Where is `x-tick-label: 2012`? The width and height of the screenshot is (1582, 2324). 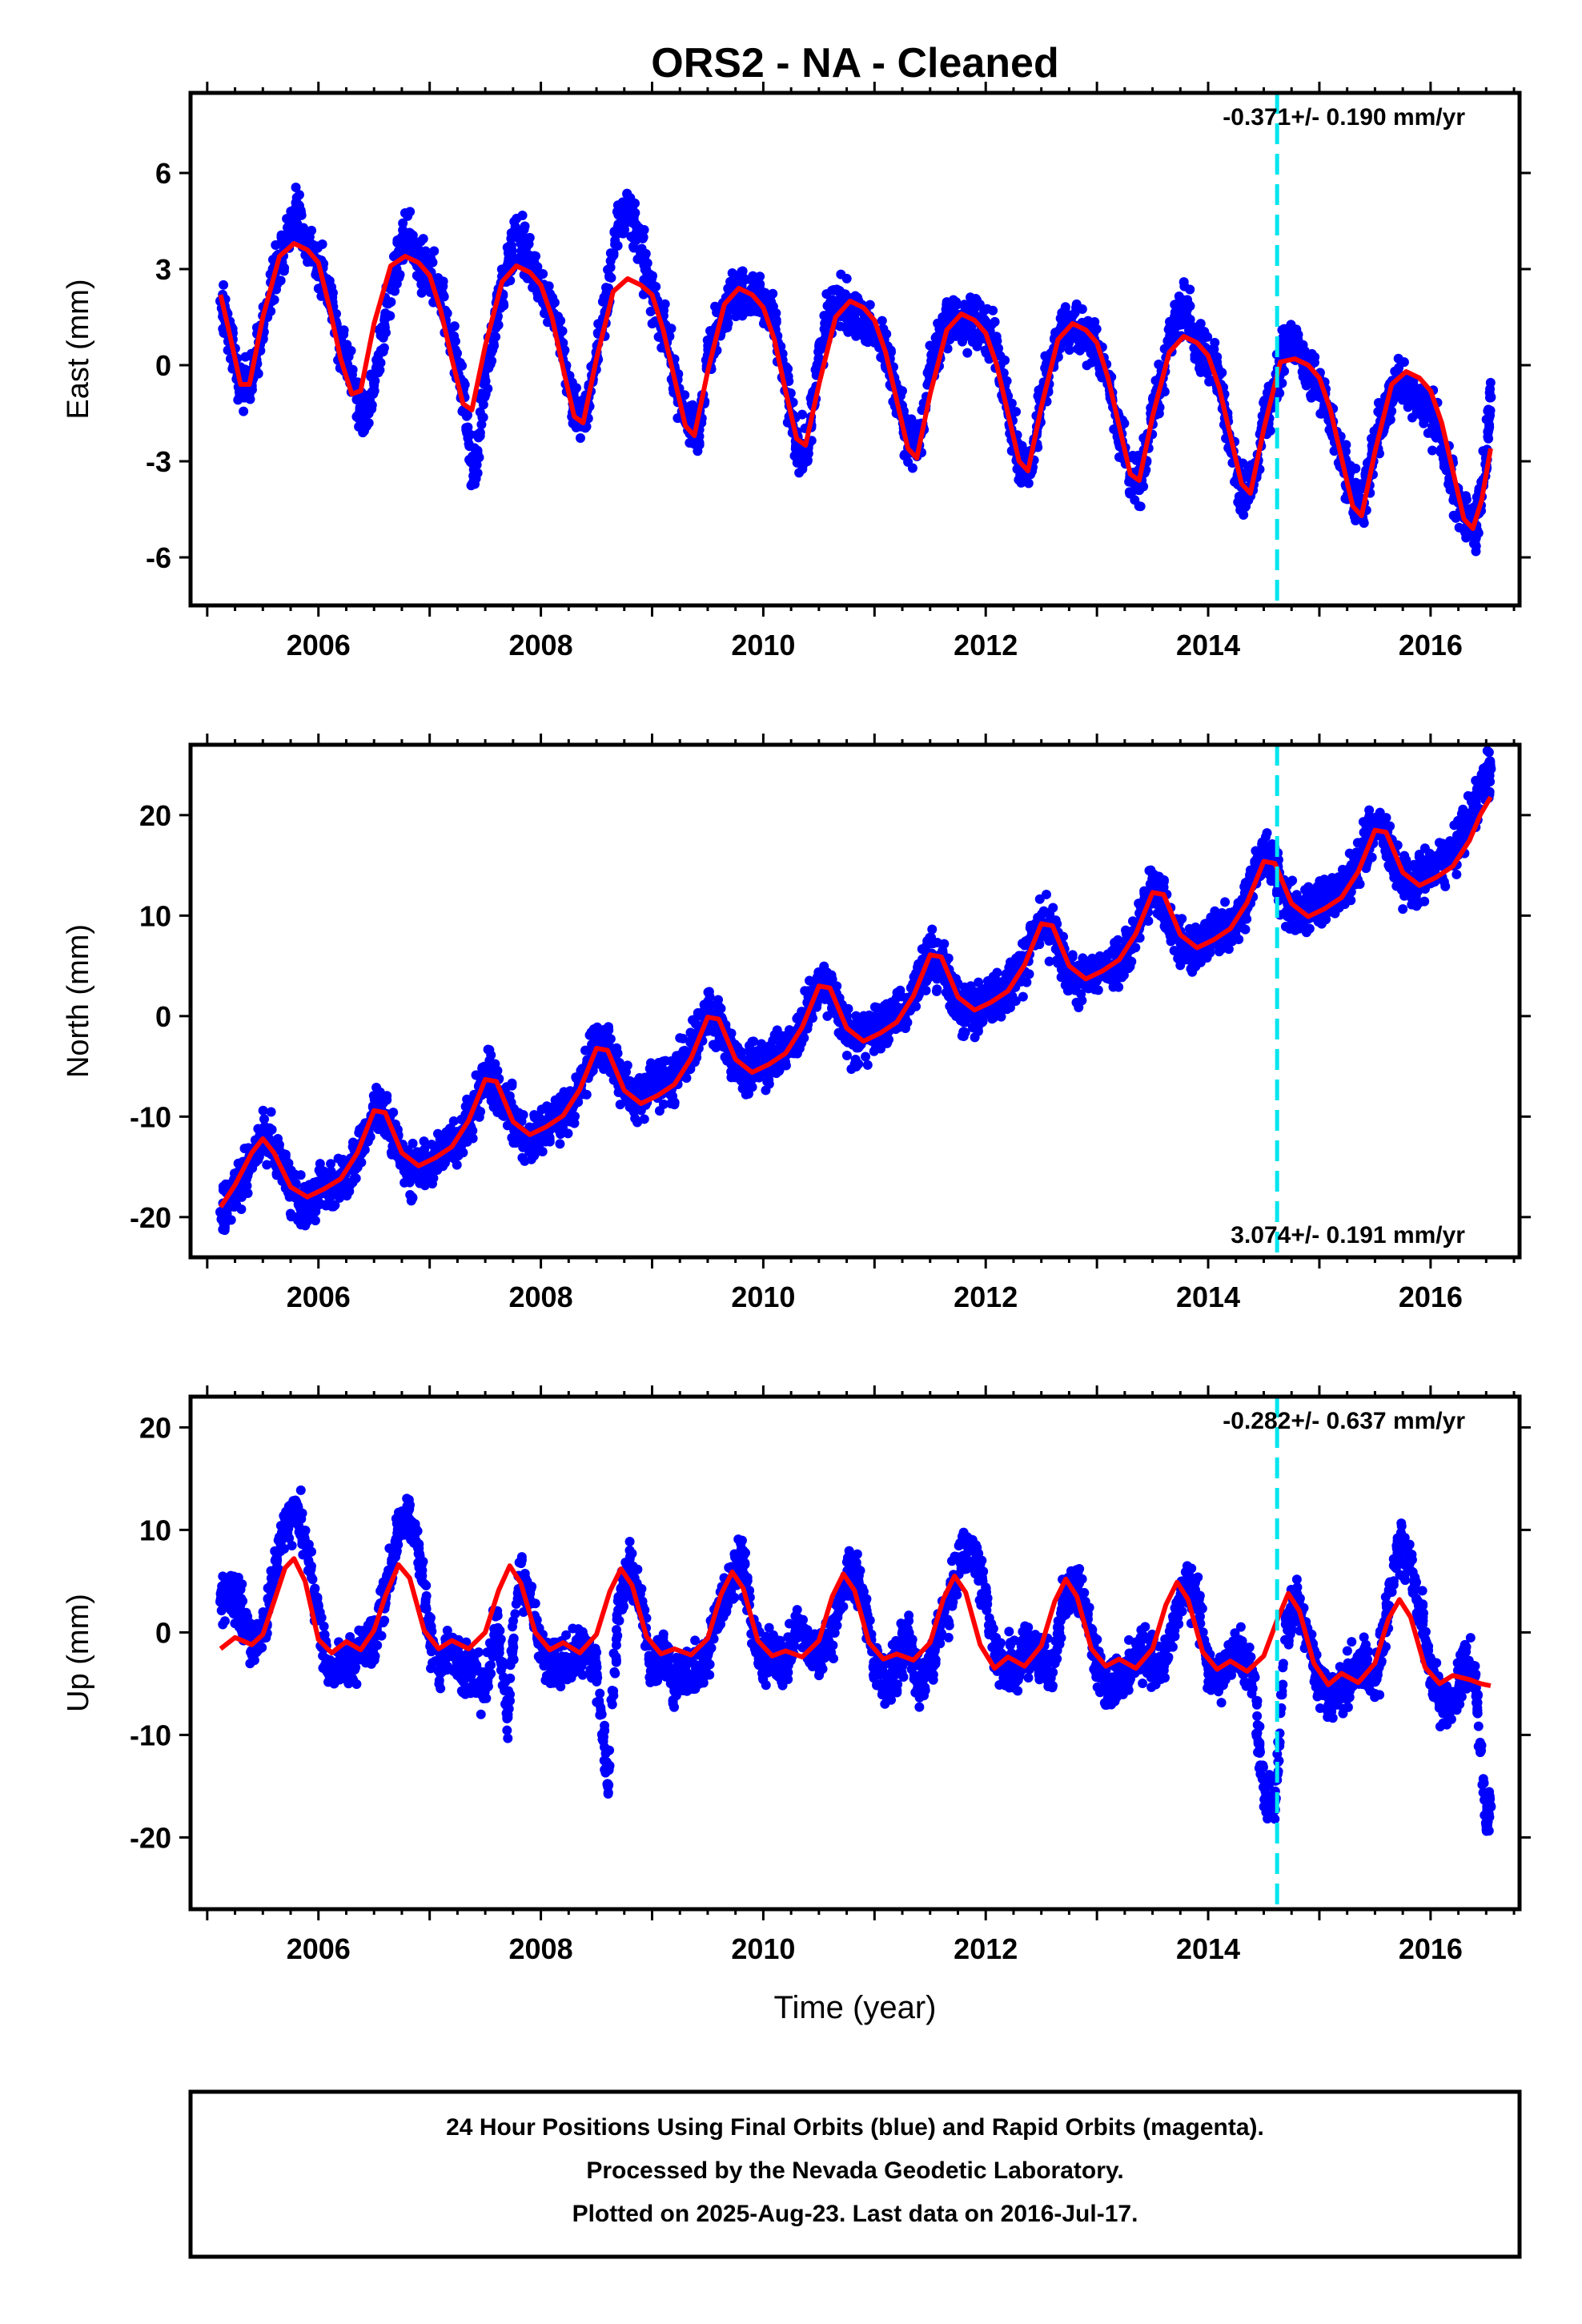 x-tick-label: 2012 is located at coordinates (986, 645).